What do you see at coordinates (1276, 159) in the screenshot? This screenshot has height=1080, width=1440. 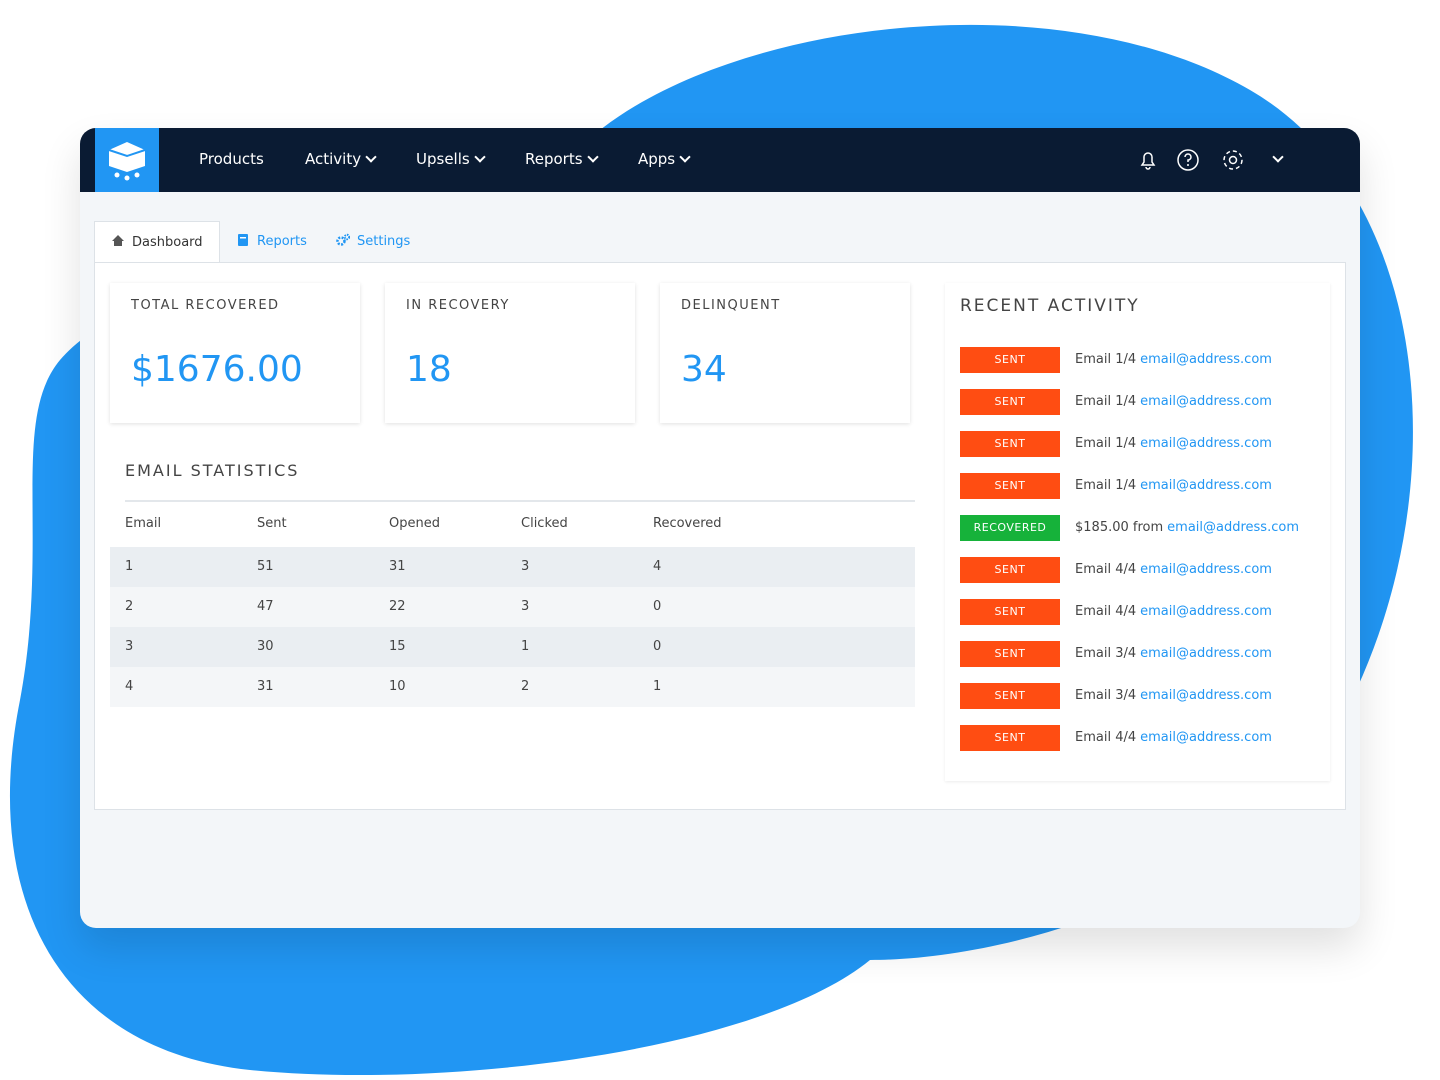 I see `account-menu` at bounding box center [1276, 159].